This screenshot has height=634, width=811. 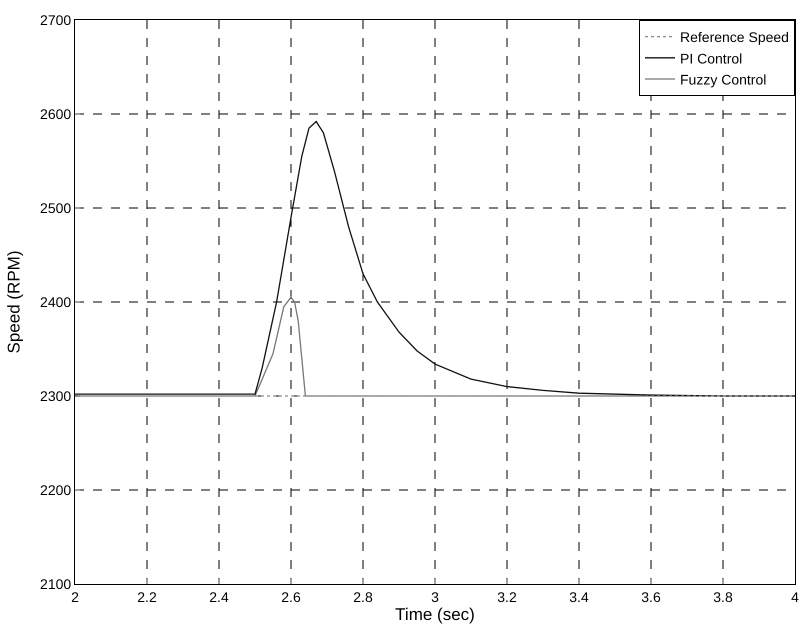 What do you see at coordinates (14, 302) in the screenshot?
I see `y-axis-title: Speed (RPM)` at bounding box center [14, 302].